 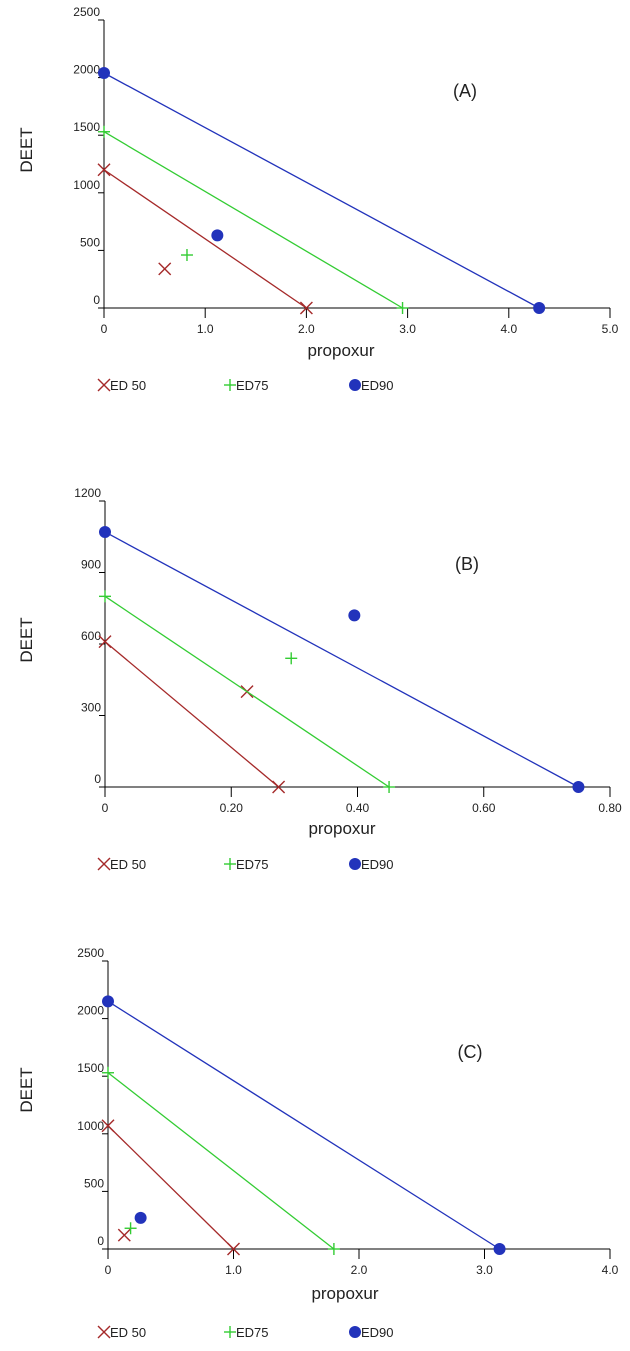 I want to click on x-tick-label: 0.20, so click(x=232, y=808).